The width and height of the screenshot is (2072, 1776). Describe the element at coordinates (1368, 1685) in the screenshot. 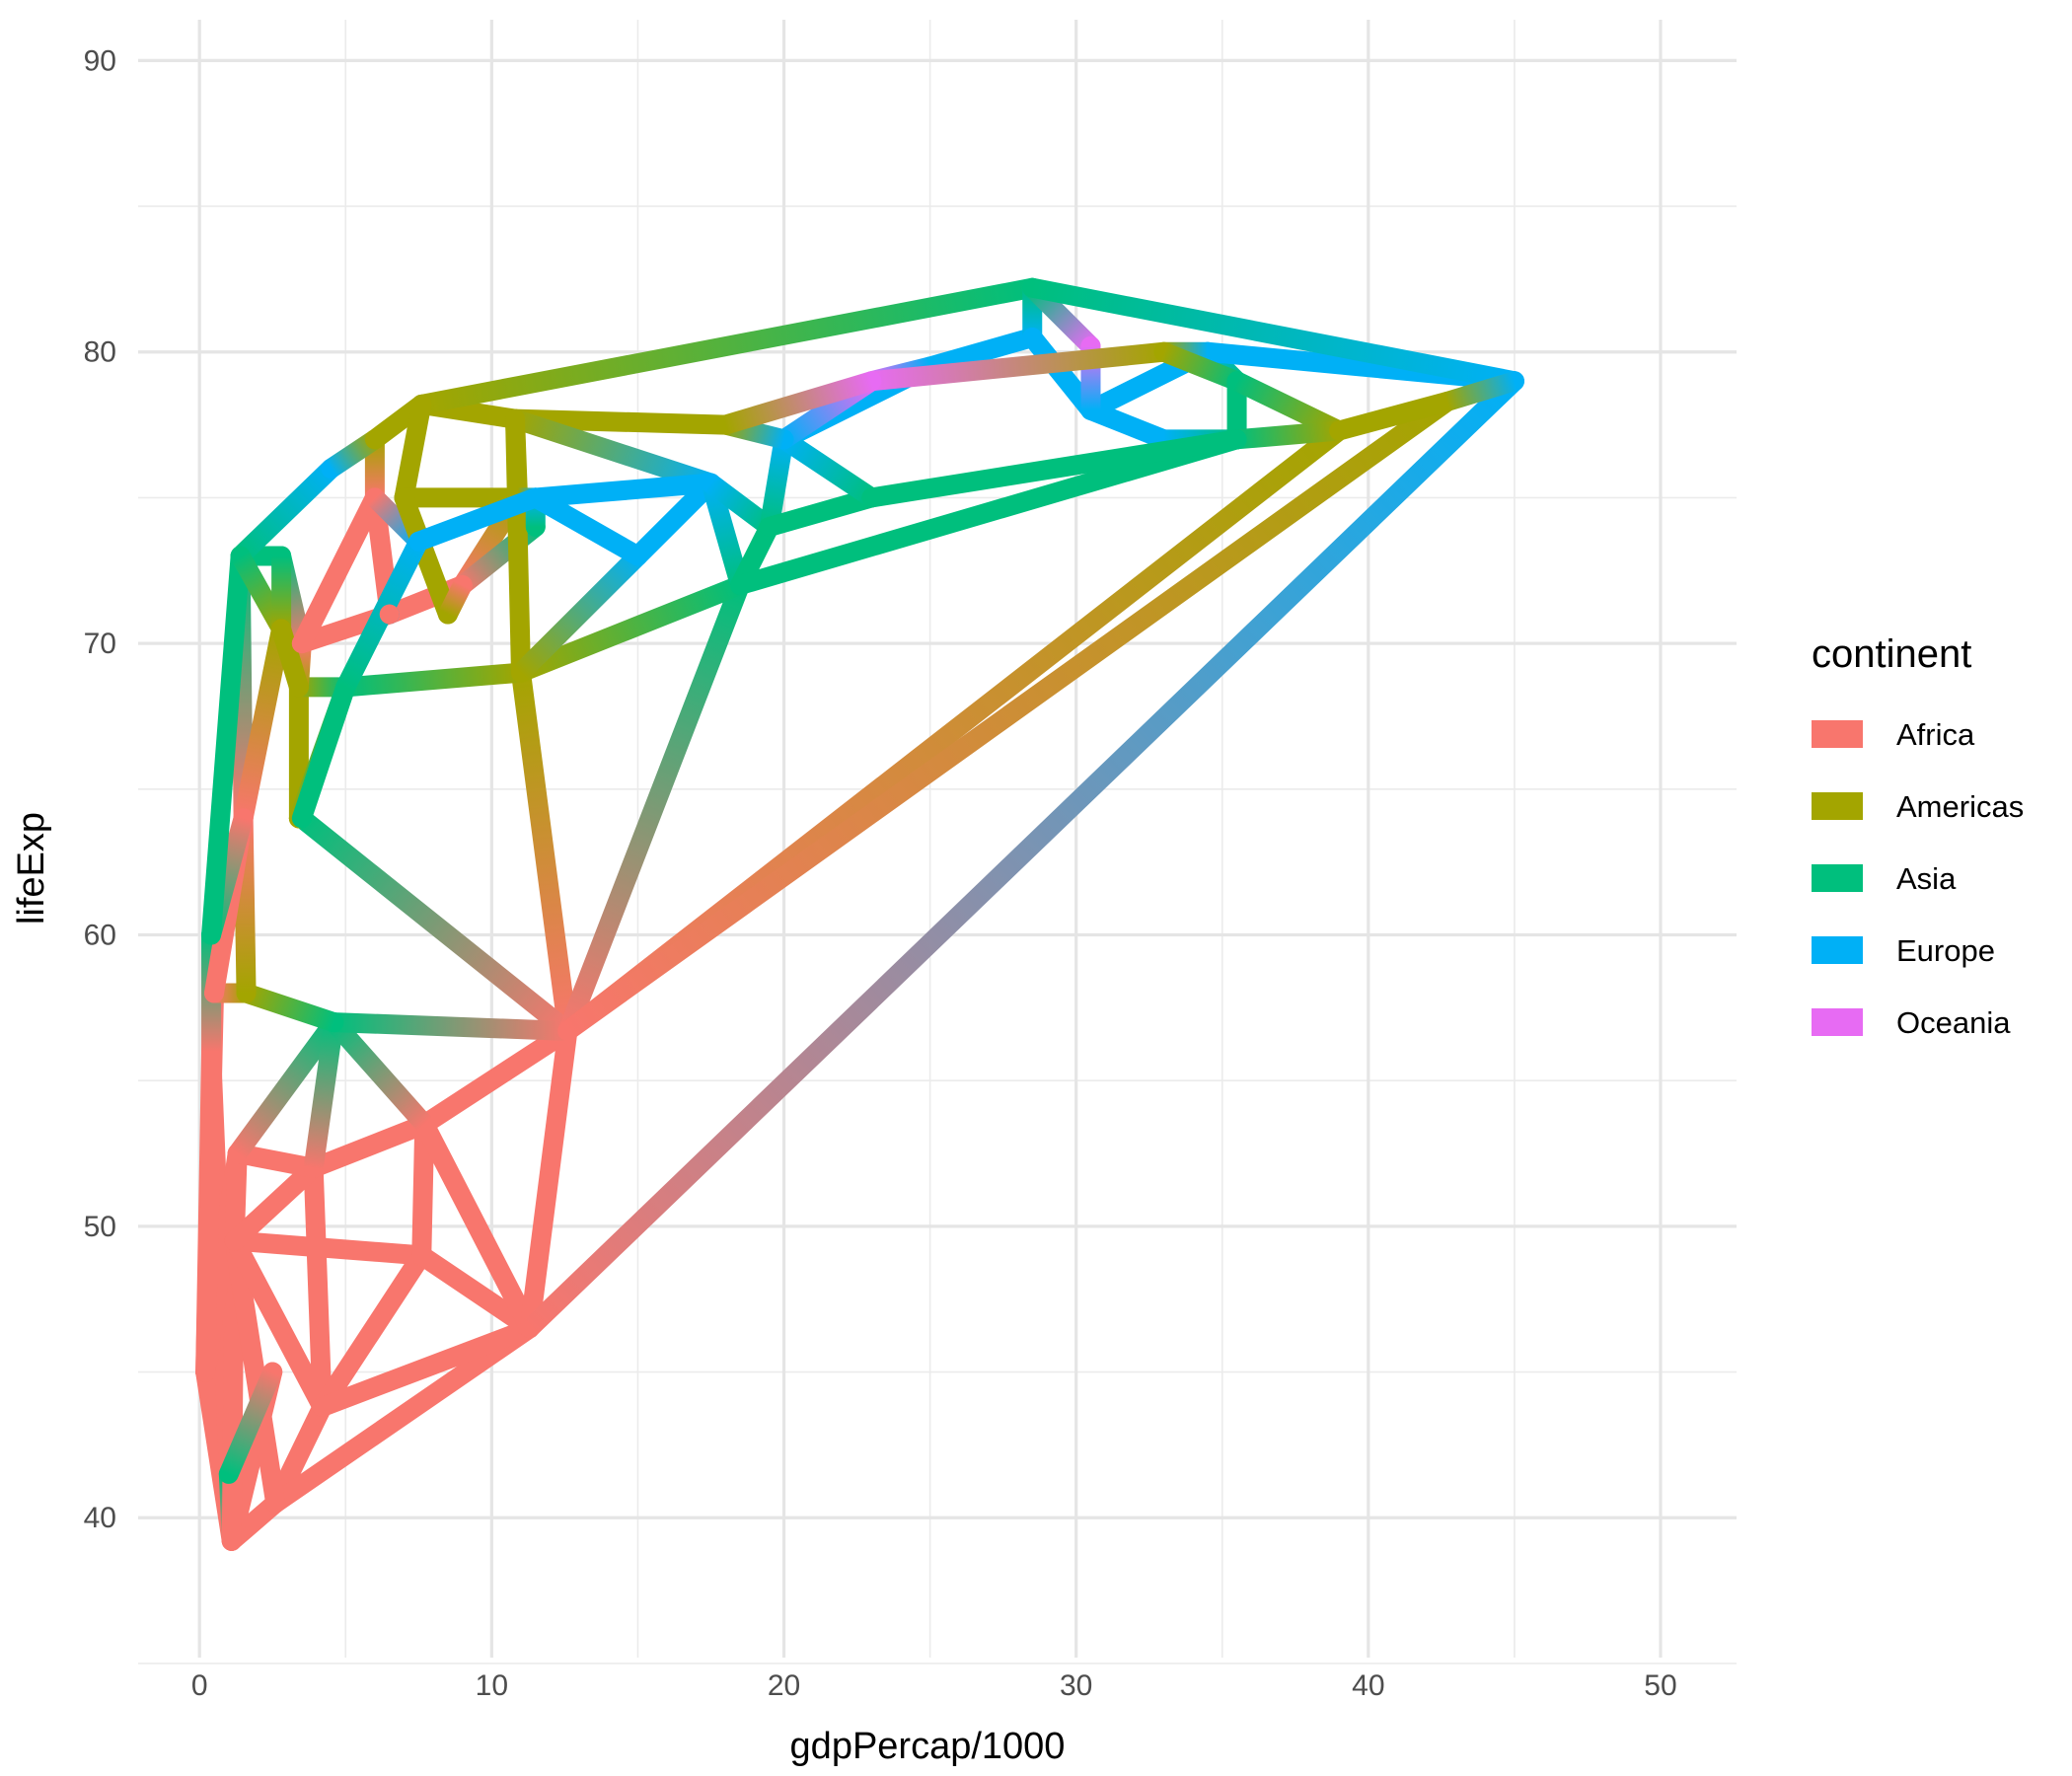

I see `x-tick-label: 40` at that location.